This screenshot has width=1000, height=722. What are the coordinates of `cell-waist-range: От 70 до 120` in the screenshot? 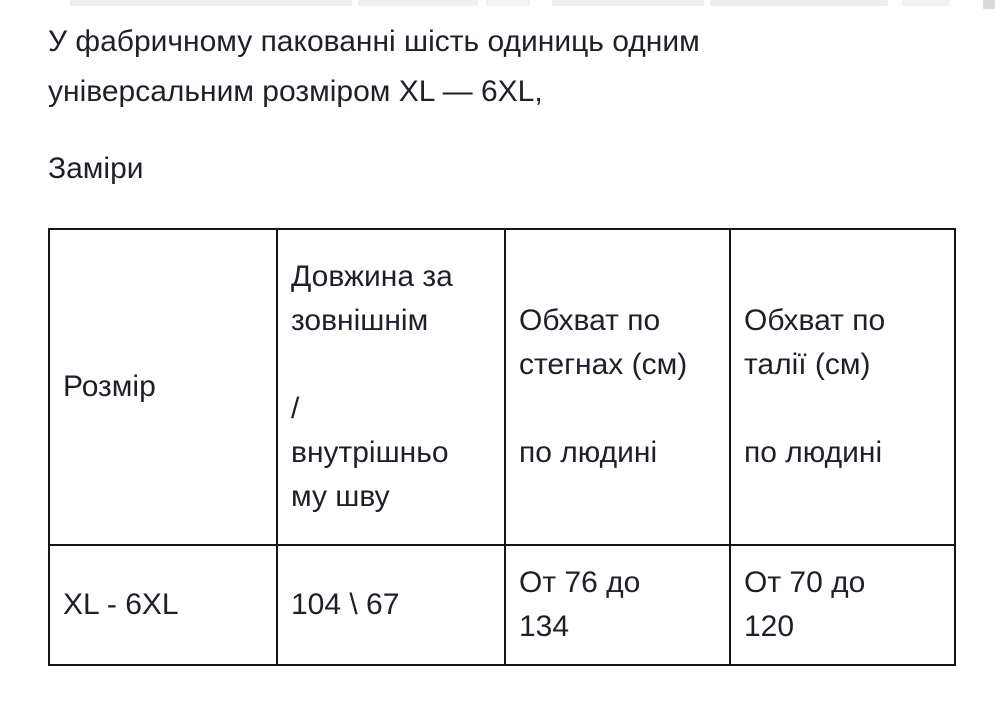 It's located at (842, 605).